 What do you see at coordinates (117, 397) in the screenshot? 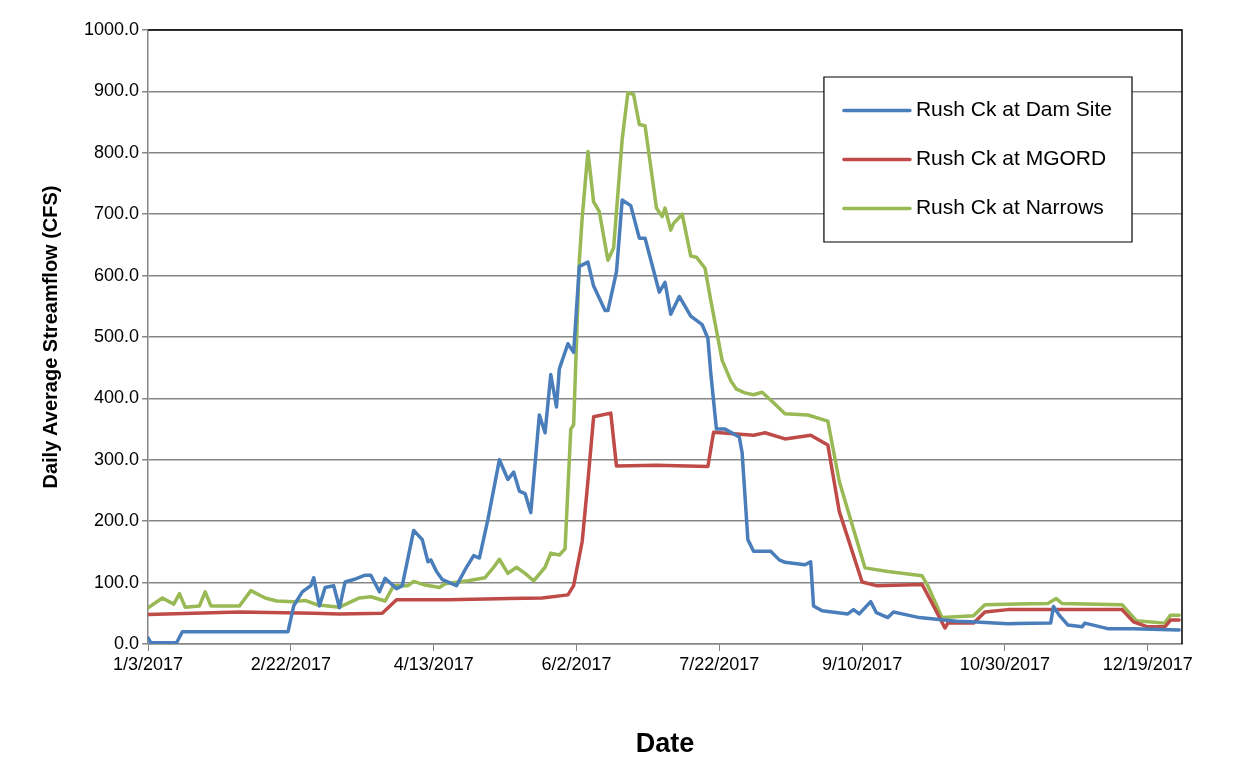
I see `y-tick-label: 400.0` at bounding box center [117, 397].